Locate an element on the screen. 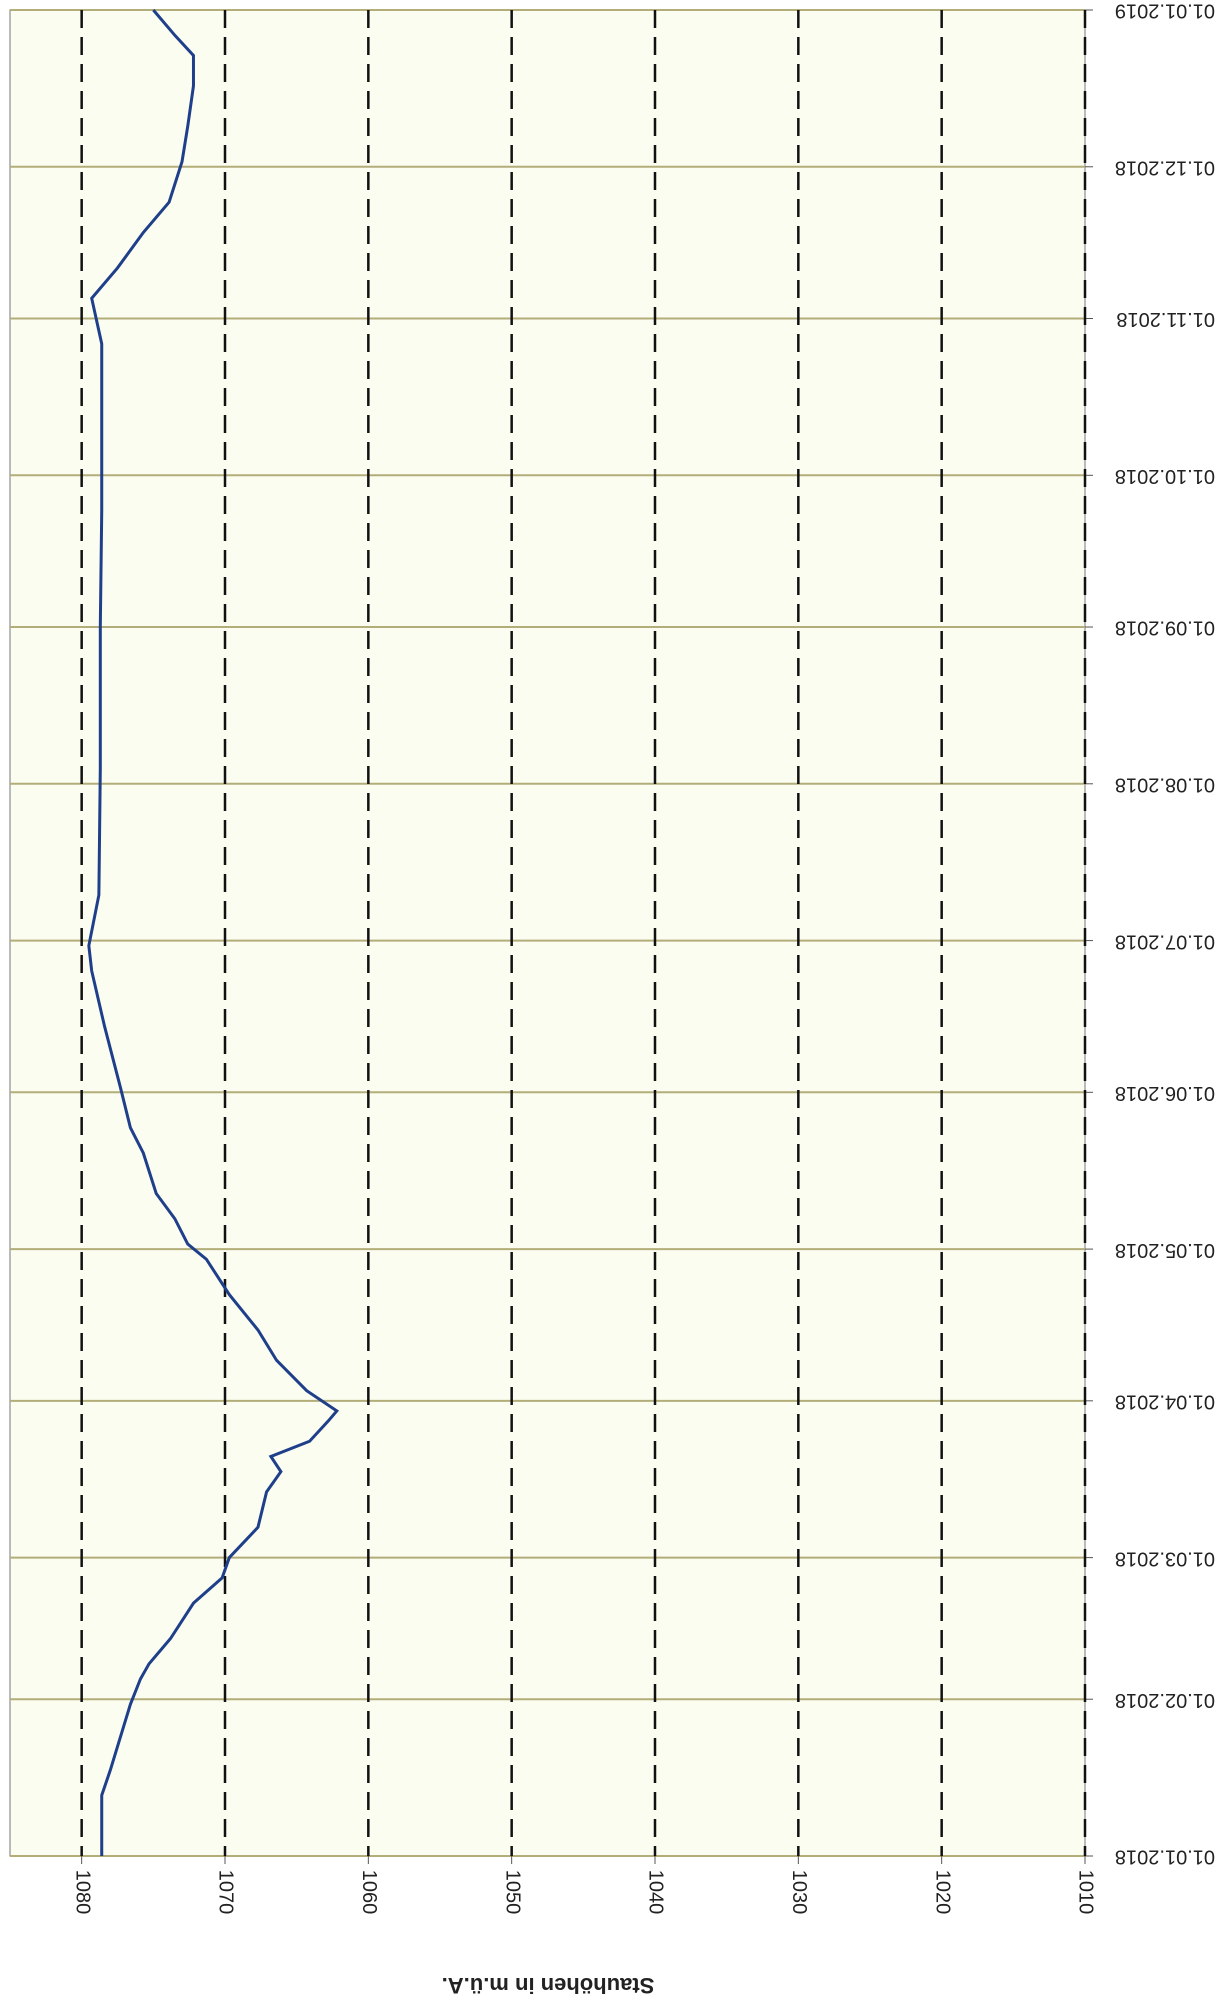 This screenshot has height=2007, width=1222. y-tick-label: 1030 is located at coordinates (799, 1892).